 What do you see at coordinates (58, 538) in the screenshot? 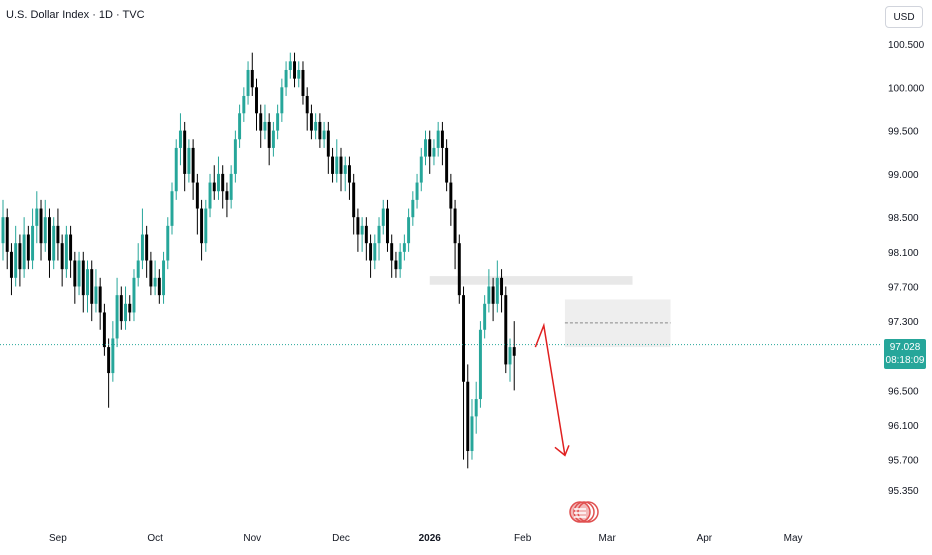
I see `x-tick-label: Sep` at bounding box center [58, 538].